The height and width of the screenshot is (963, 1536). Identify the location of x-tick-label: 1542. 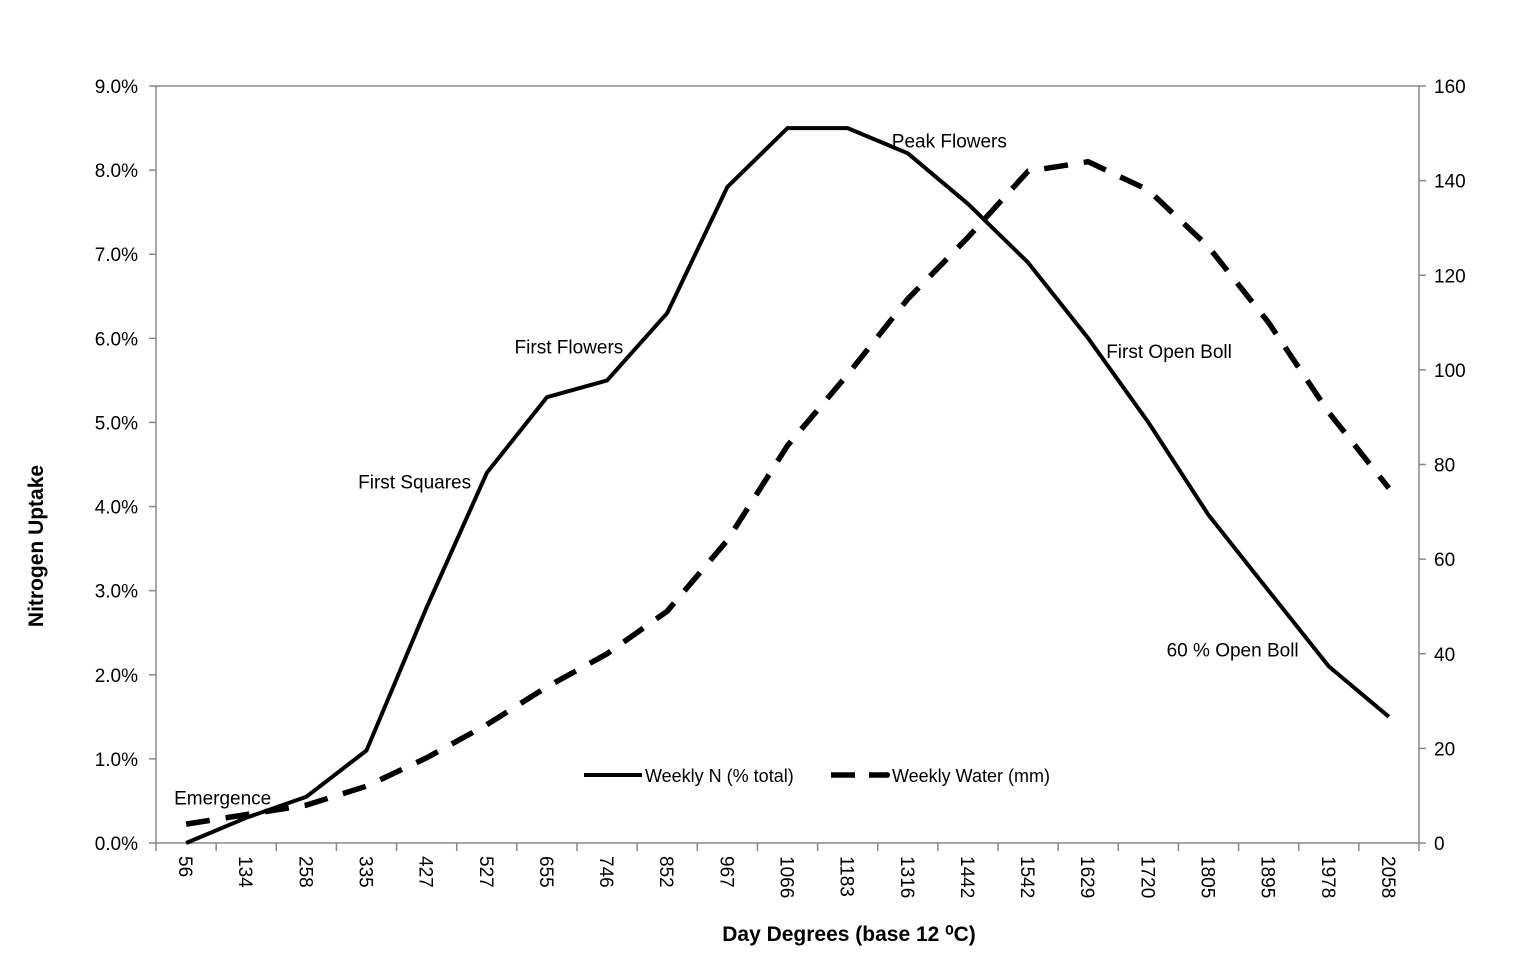
(1026, 877).